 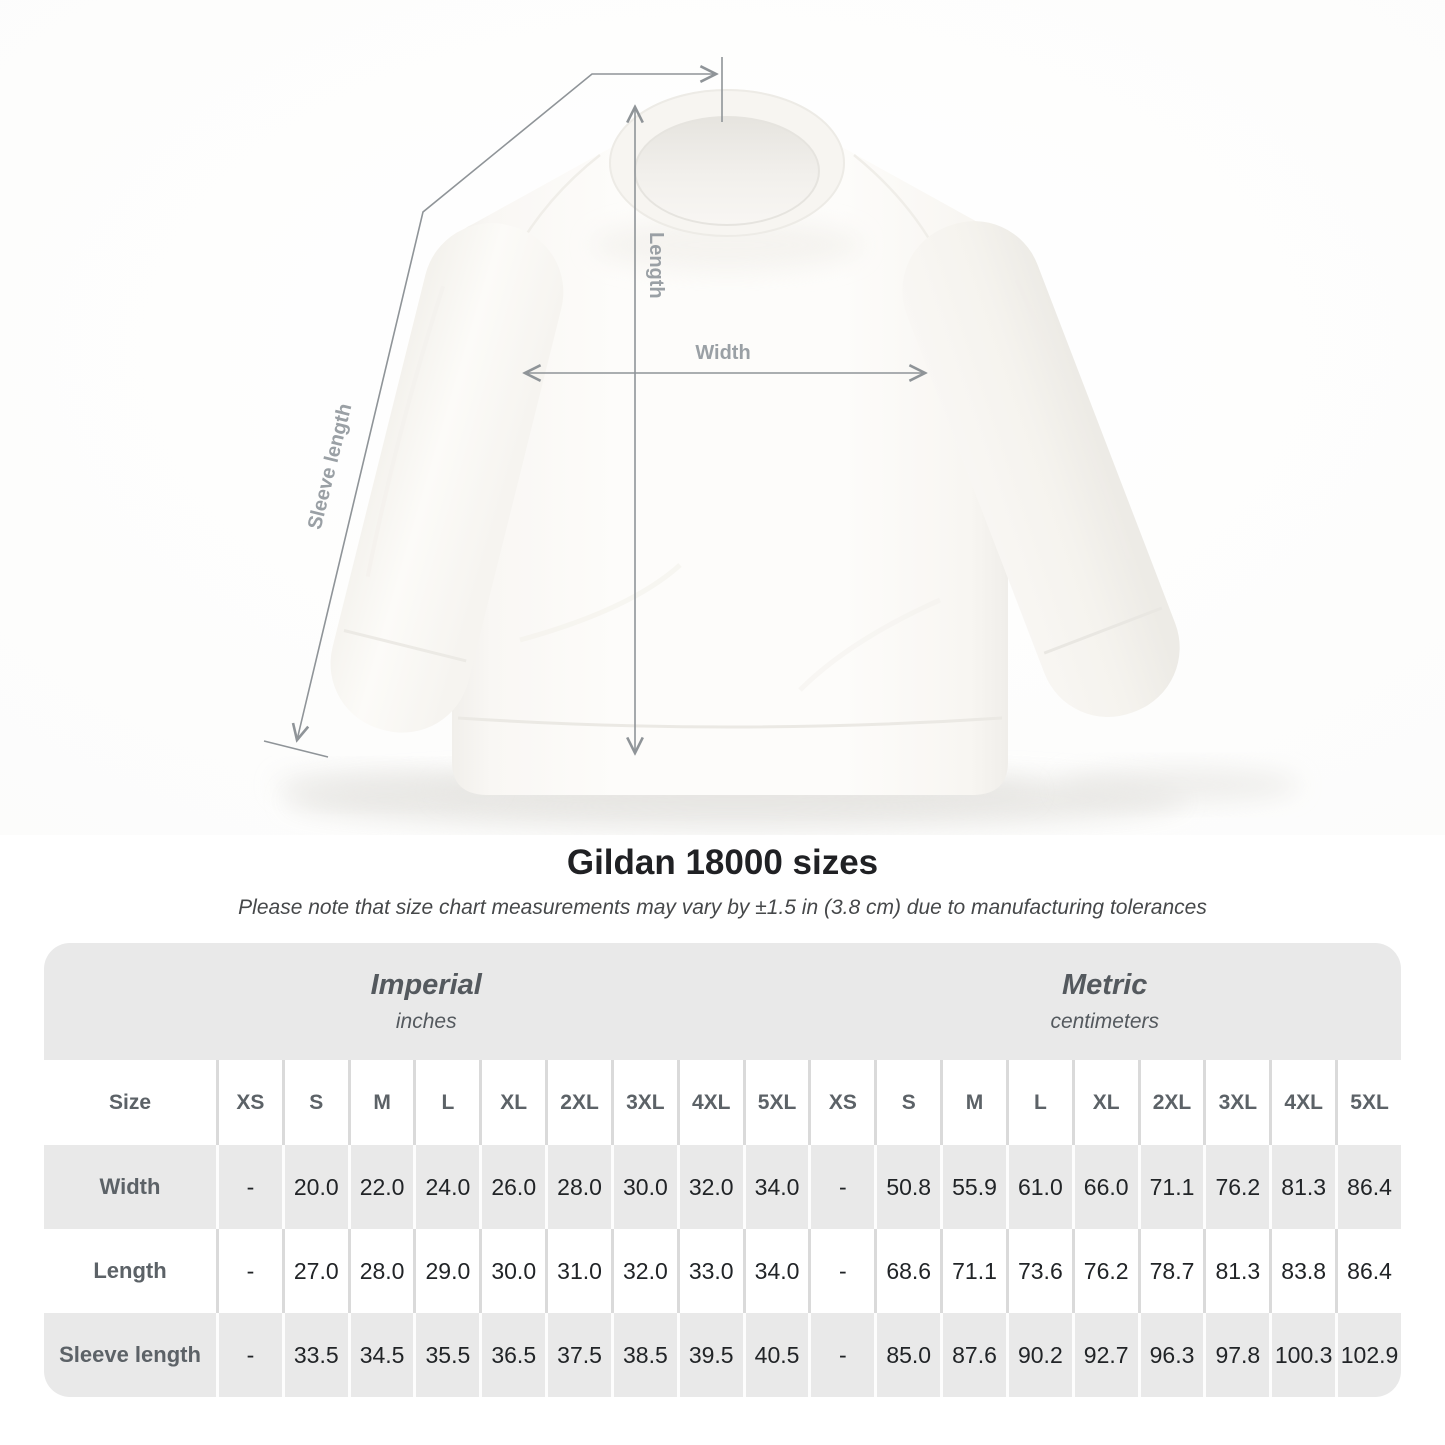 I want to click on value-cell: 50.8, so click(x=907, y=1187).